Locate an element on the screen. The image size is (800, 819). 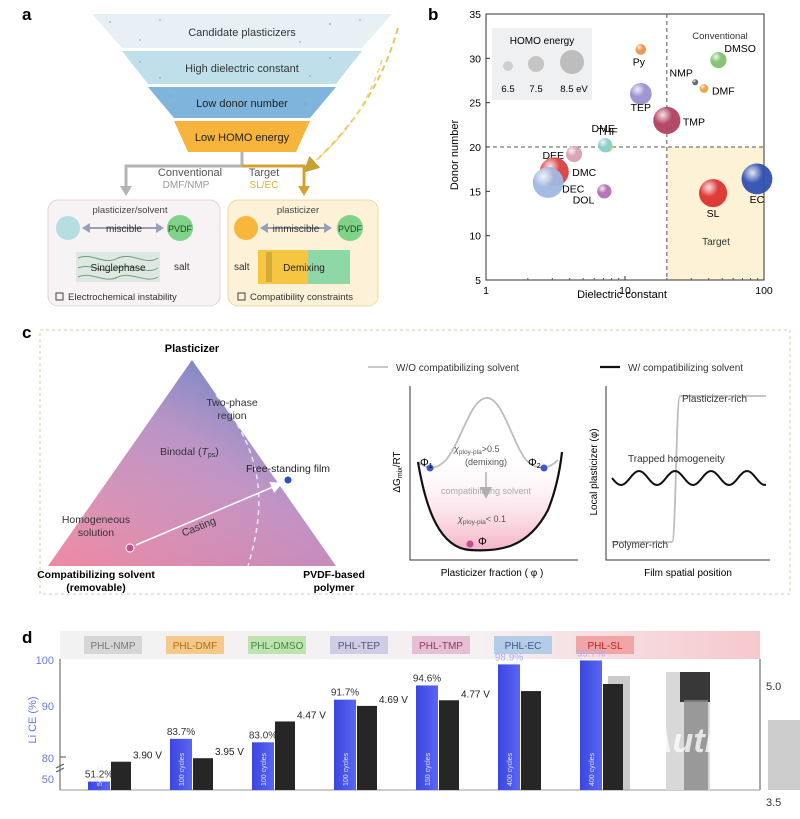
tab-label: PHL-DMF is located at coordinates (195, 646).